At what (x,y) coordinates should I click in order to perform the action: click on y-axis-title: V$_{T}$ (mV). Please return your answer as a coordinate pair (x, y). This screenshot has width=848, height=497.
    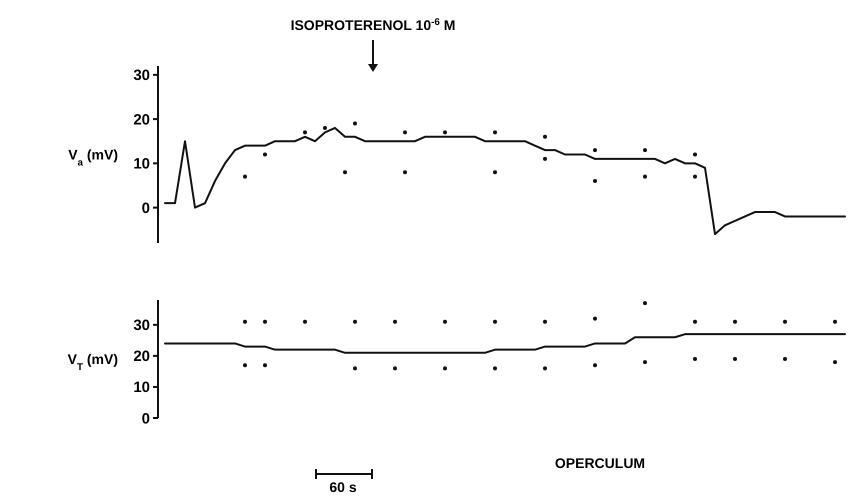
    Looking at the image, I should click on (93, 361).